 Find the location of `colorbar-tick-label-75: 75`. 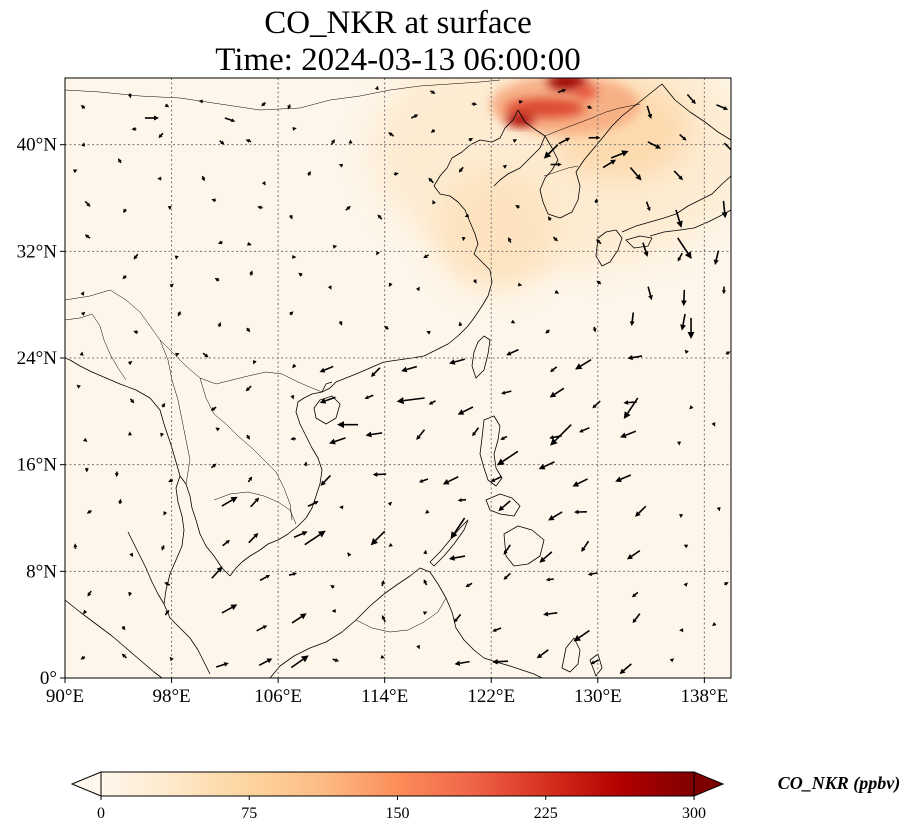

colorbar-tick-label-75: 75 is located at coordinates (249, 813).